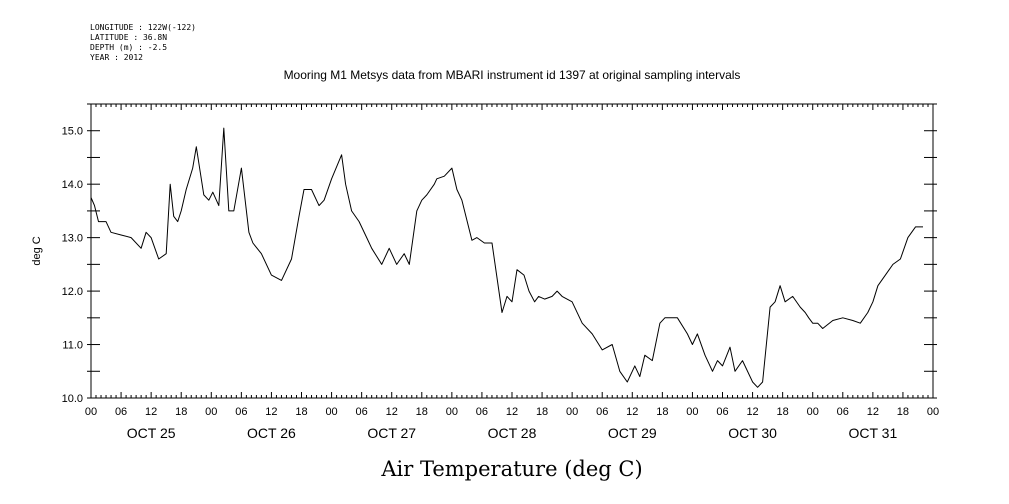  What do you see at coordinates (271, 433) in the screenshot?
I see `x-day-label: OCT 26` at bounding box center [271, 433].